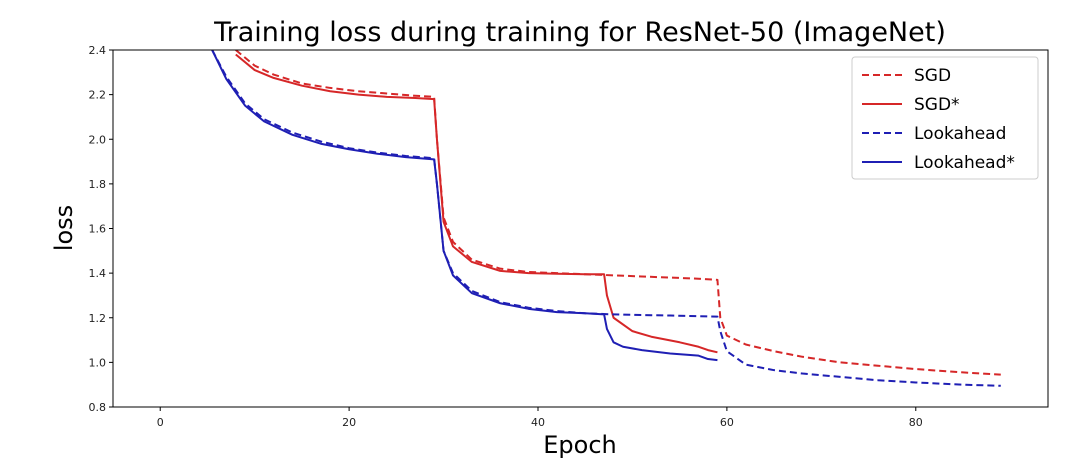 Image resolution: width=1080 pixels, height=475 pixels. What do you see at coordinates (916, 422) in the screenshot?
I see `x-tick-label: 80` at bounding box center [916, 422].